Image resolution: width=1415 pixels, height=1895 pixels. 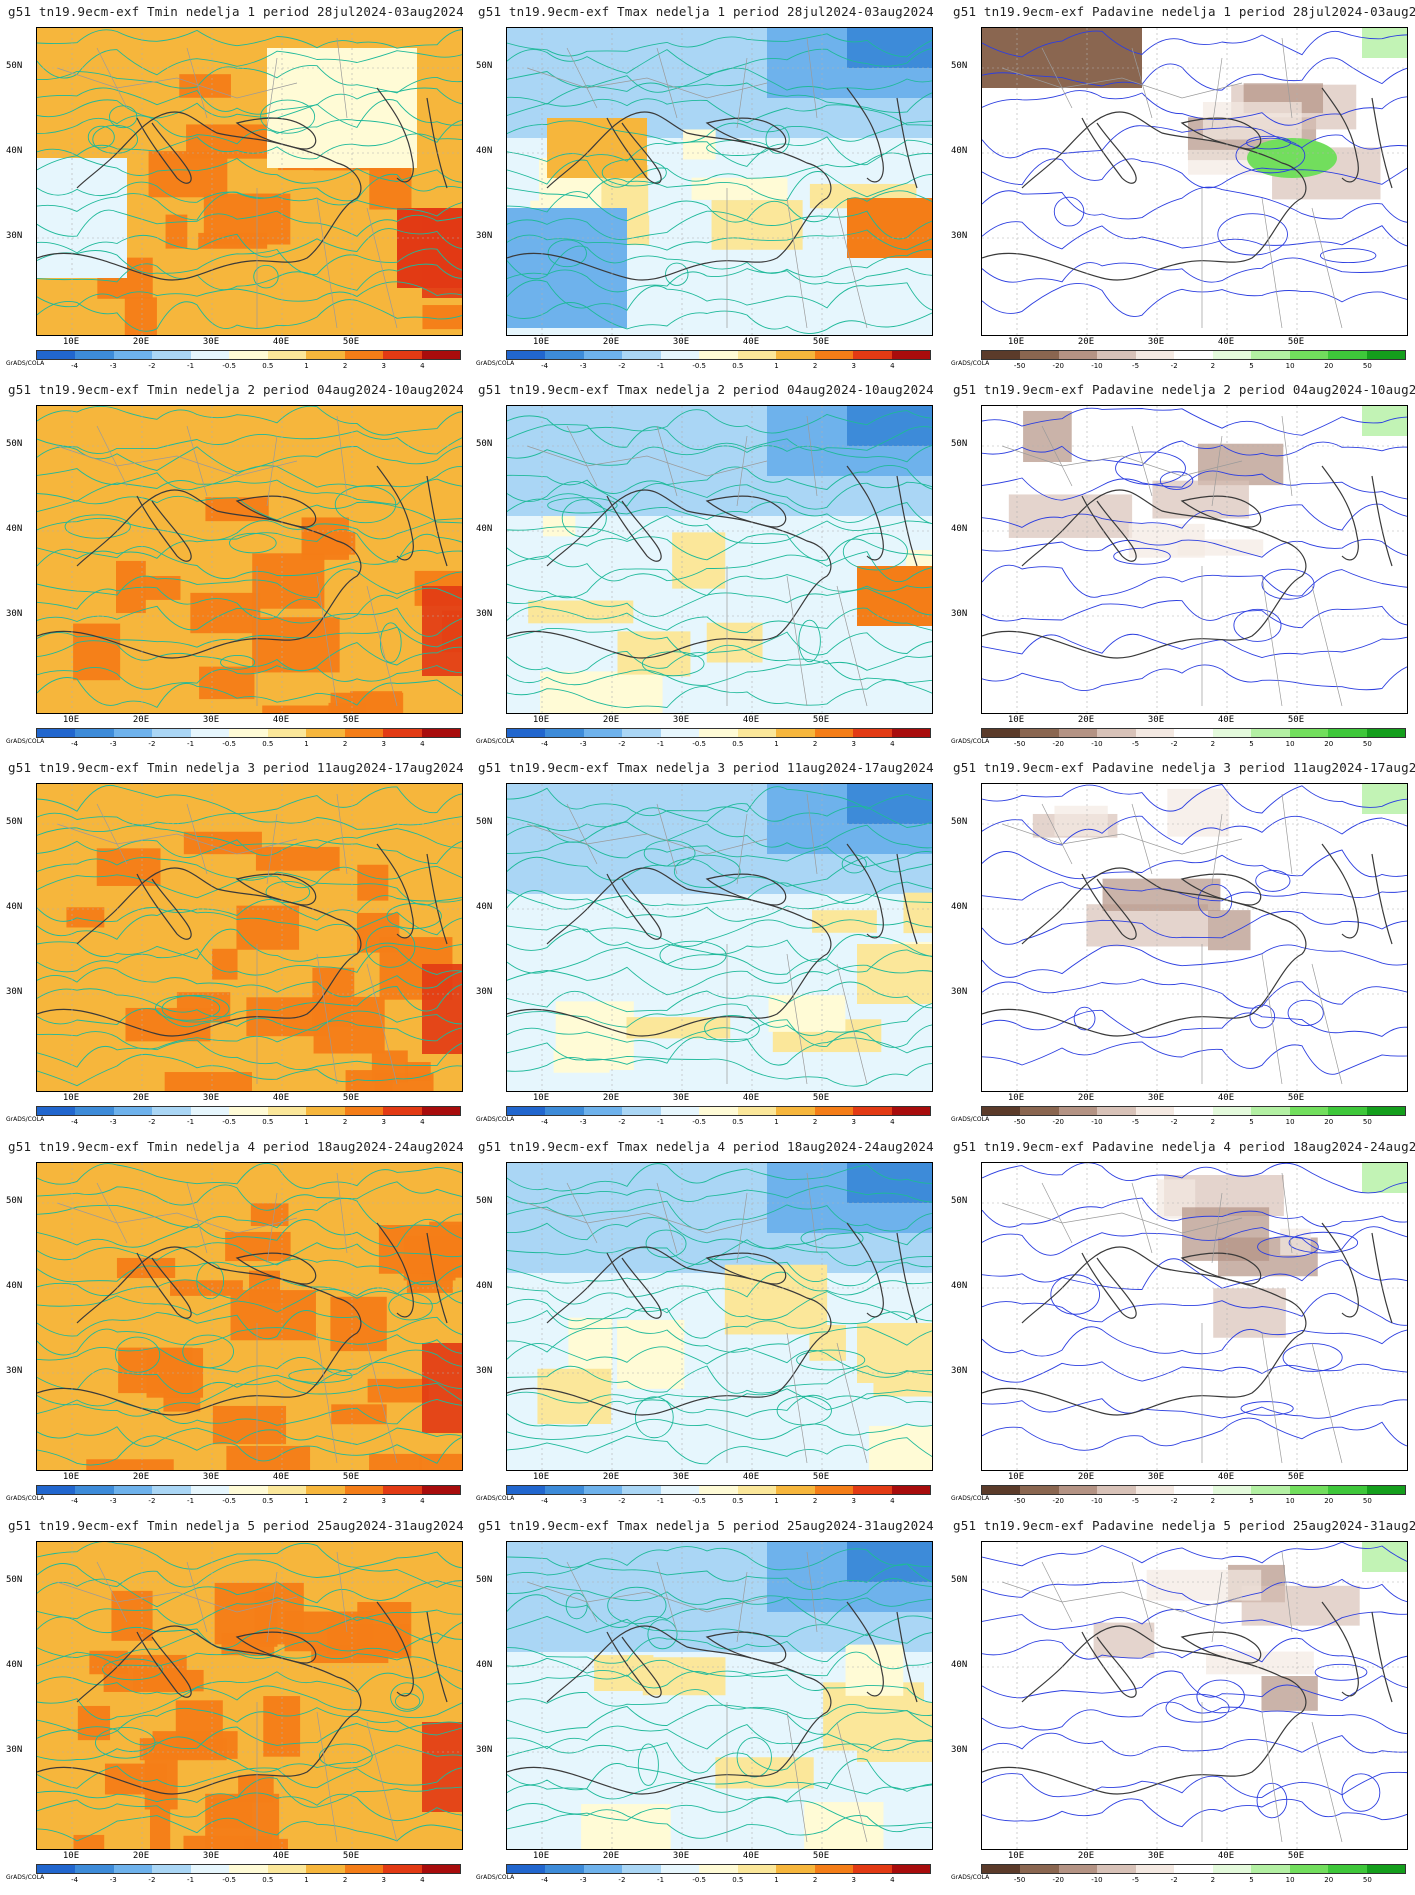 What do you see at coordinates (1290, 1122) in the screenshot?
I see `color-scale-tick: 10` at bounding box center [1290, 1122].